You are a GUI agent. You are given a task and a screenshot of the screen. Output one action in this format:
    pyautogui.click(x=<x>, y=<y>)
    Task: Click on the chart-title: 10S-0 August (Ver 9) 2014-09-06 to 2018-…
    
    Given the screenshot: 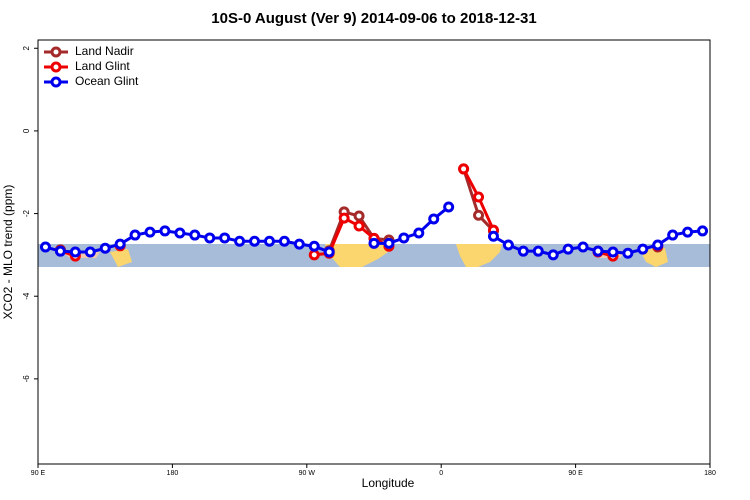 What is the action you would take?
    pyautogui.click(x=373, y=18)
    